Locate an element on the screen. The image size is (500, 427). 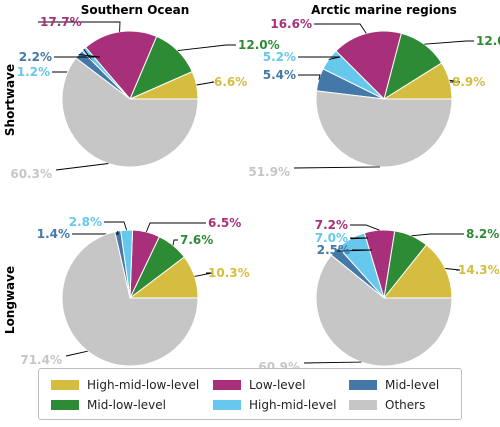
data-label-mid-level: 2.2% is located at coordinates (35, 57).